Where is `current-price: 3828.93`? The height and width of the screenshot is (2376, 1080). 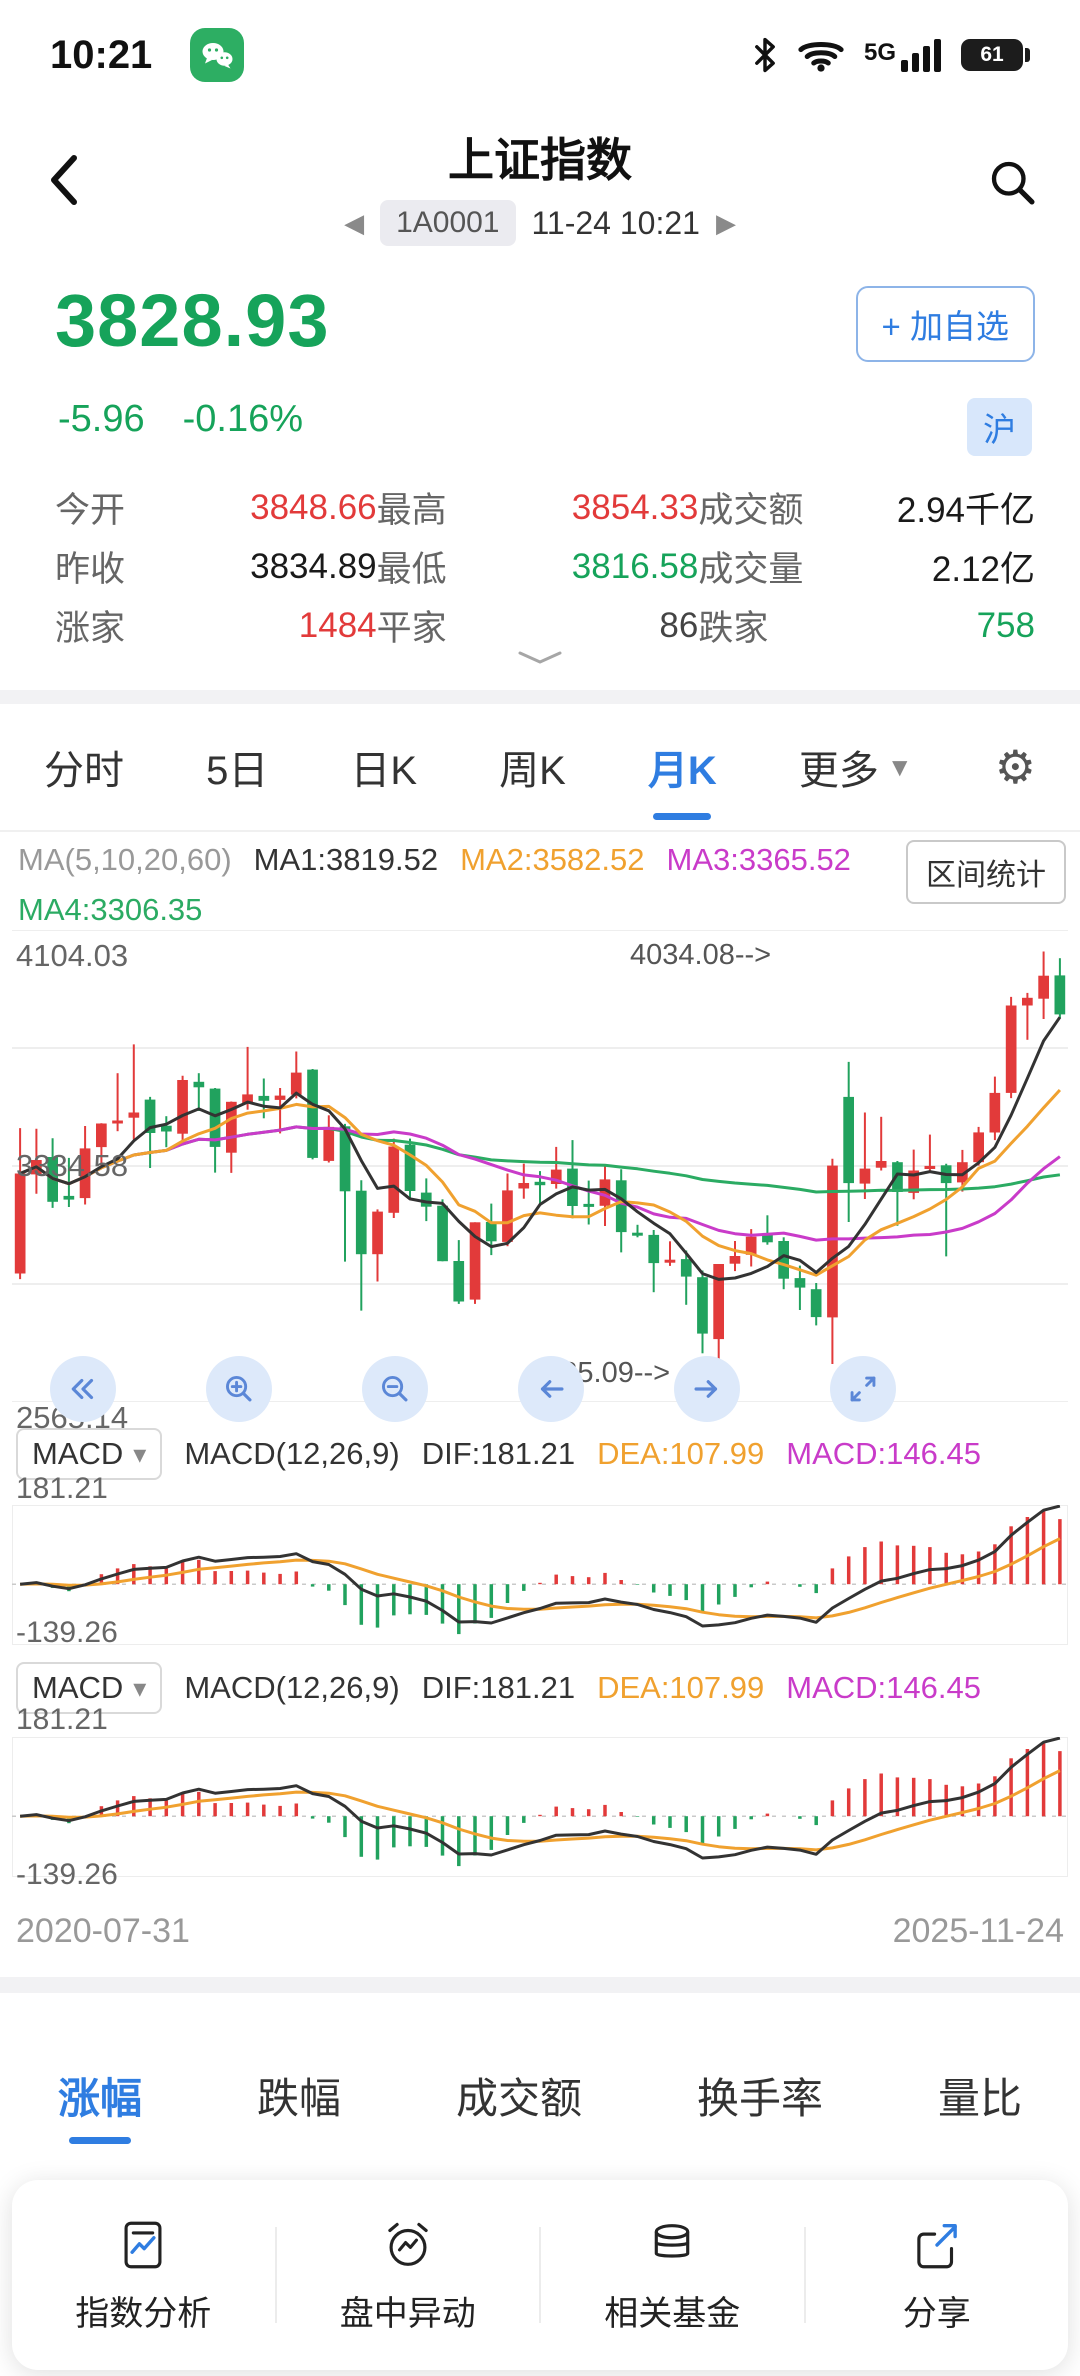 current-price: 3828.93 is located at coordinates (192, 320).